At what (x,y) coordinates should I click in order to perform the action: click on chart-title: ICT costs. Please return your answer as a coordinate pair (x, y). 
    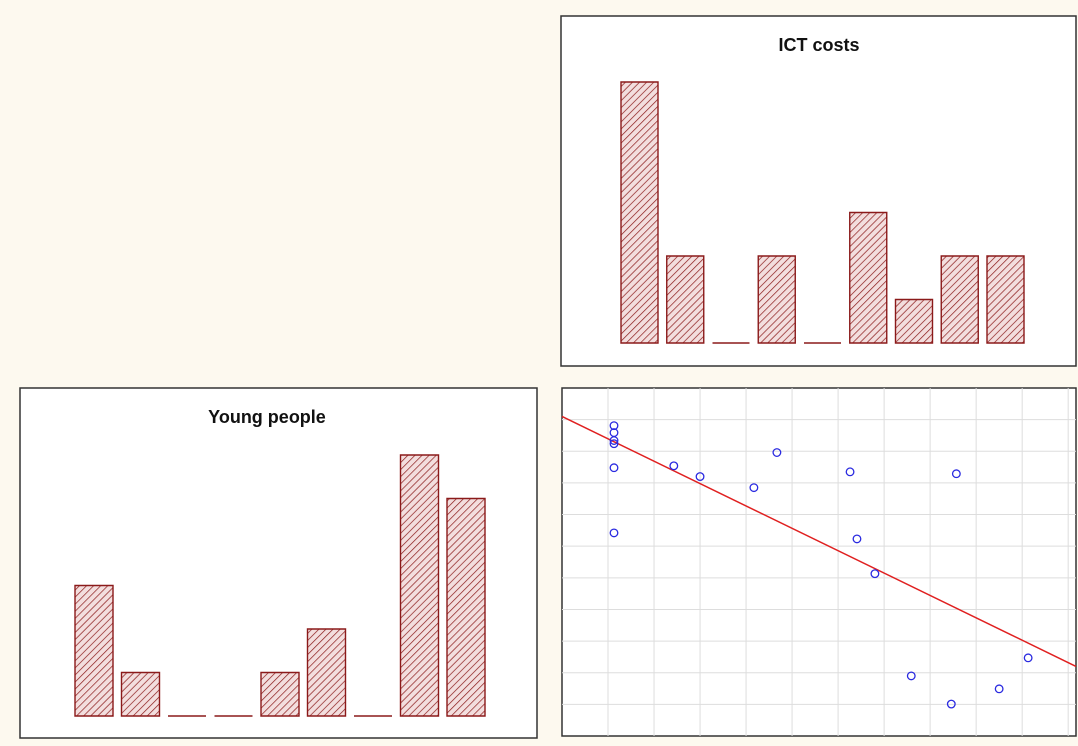
    Looking at the image, I should click on (818, 45).